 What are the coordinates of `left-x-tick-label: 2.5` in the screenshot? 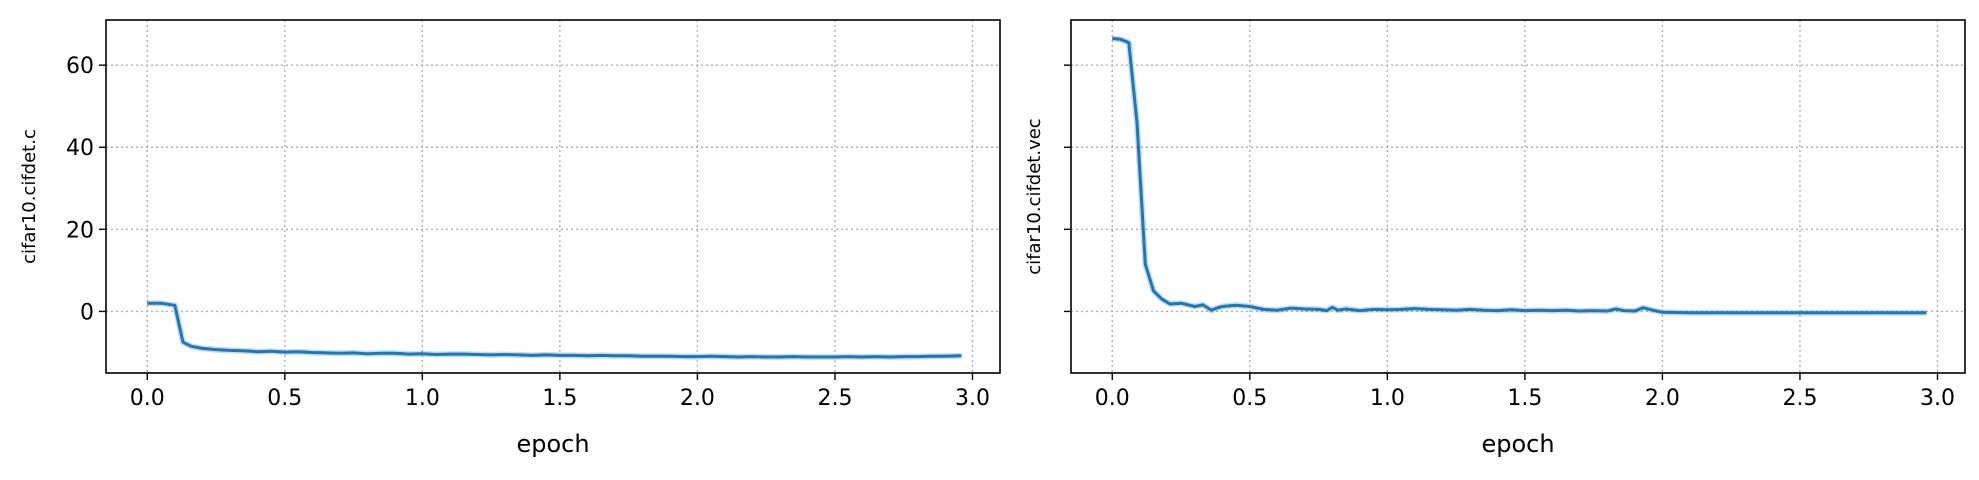 It's located at (834, 398).